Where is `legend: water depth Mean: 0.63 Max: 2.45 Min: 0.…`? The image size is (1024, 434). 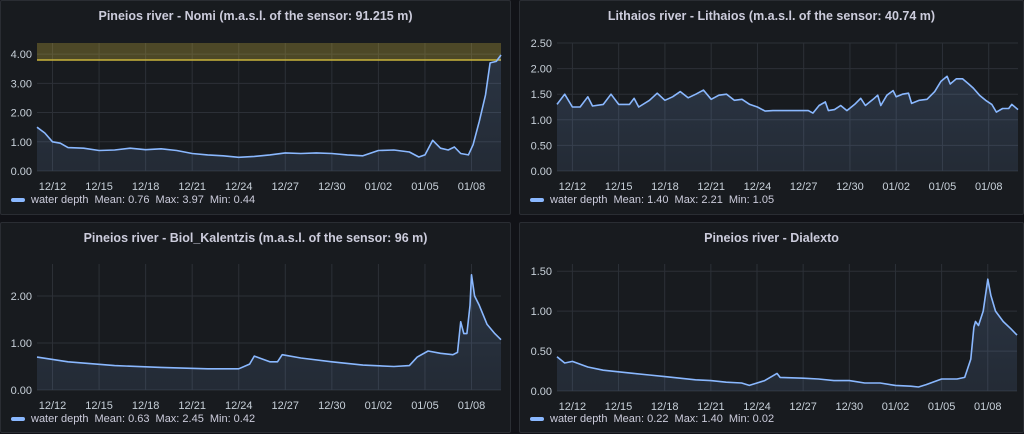 legend: water depth Mean: 0.63 Max: 2.45 Min: 0.… is located at coordinates (136, 419).